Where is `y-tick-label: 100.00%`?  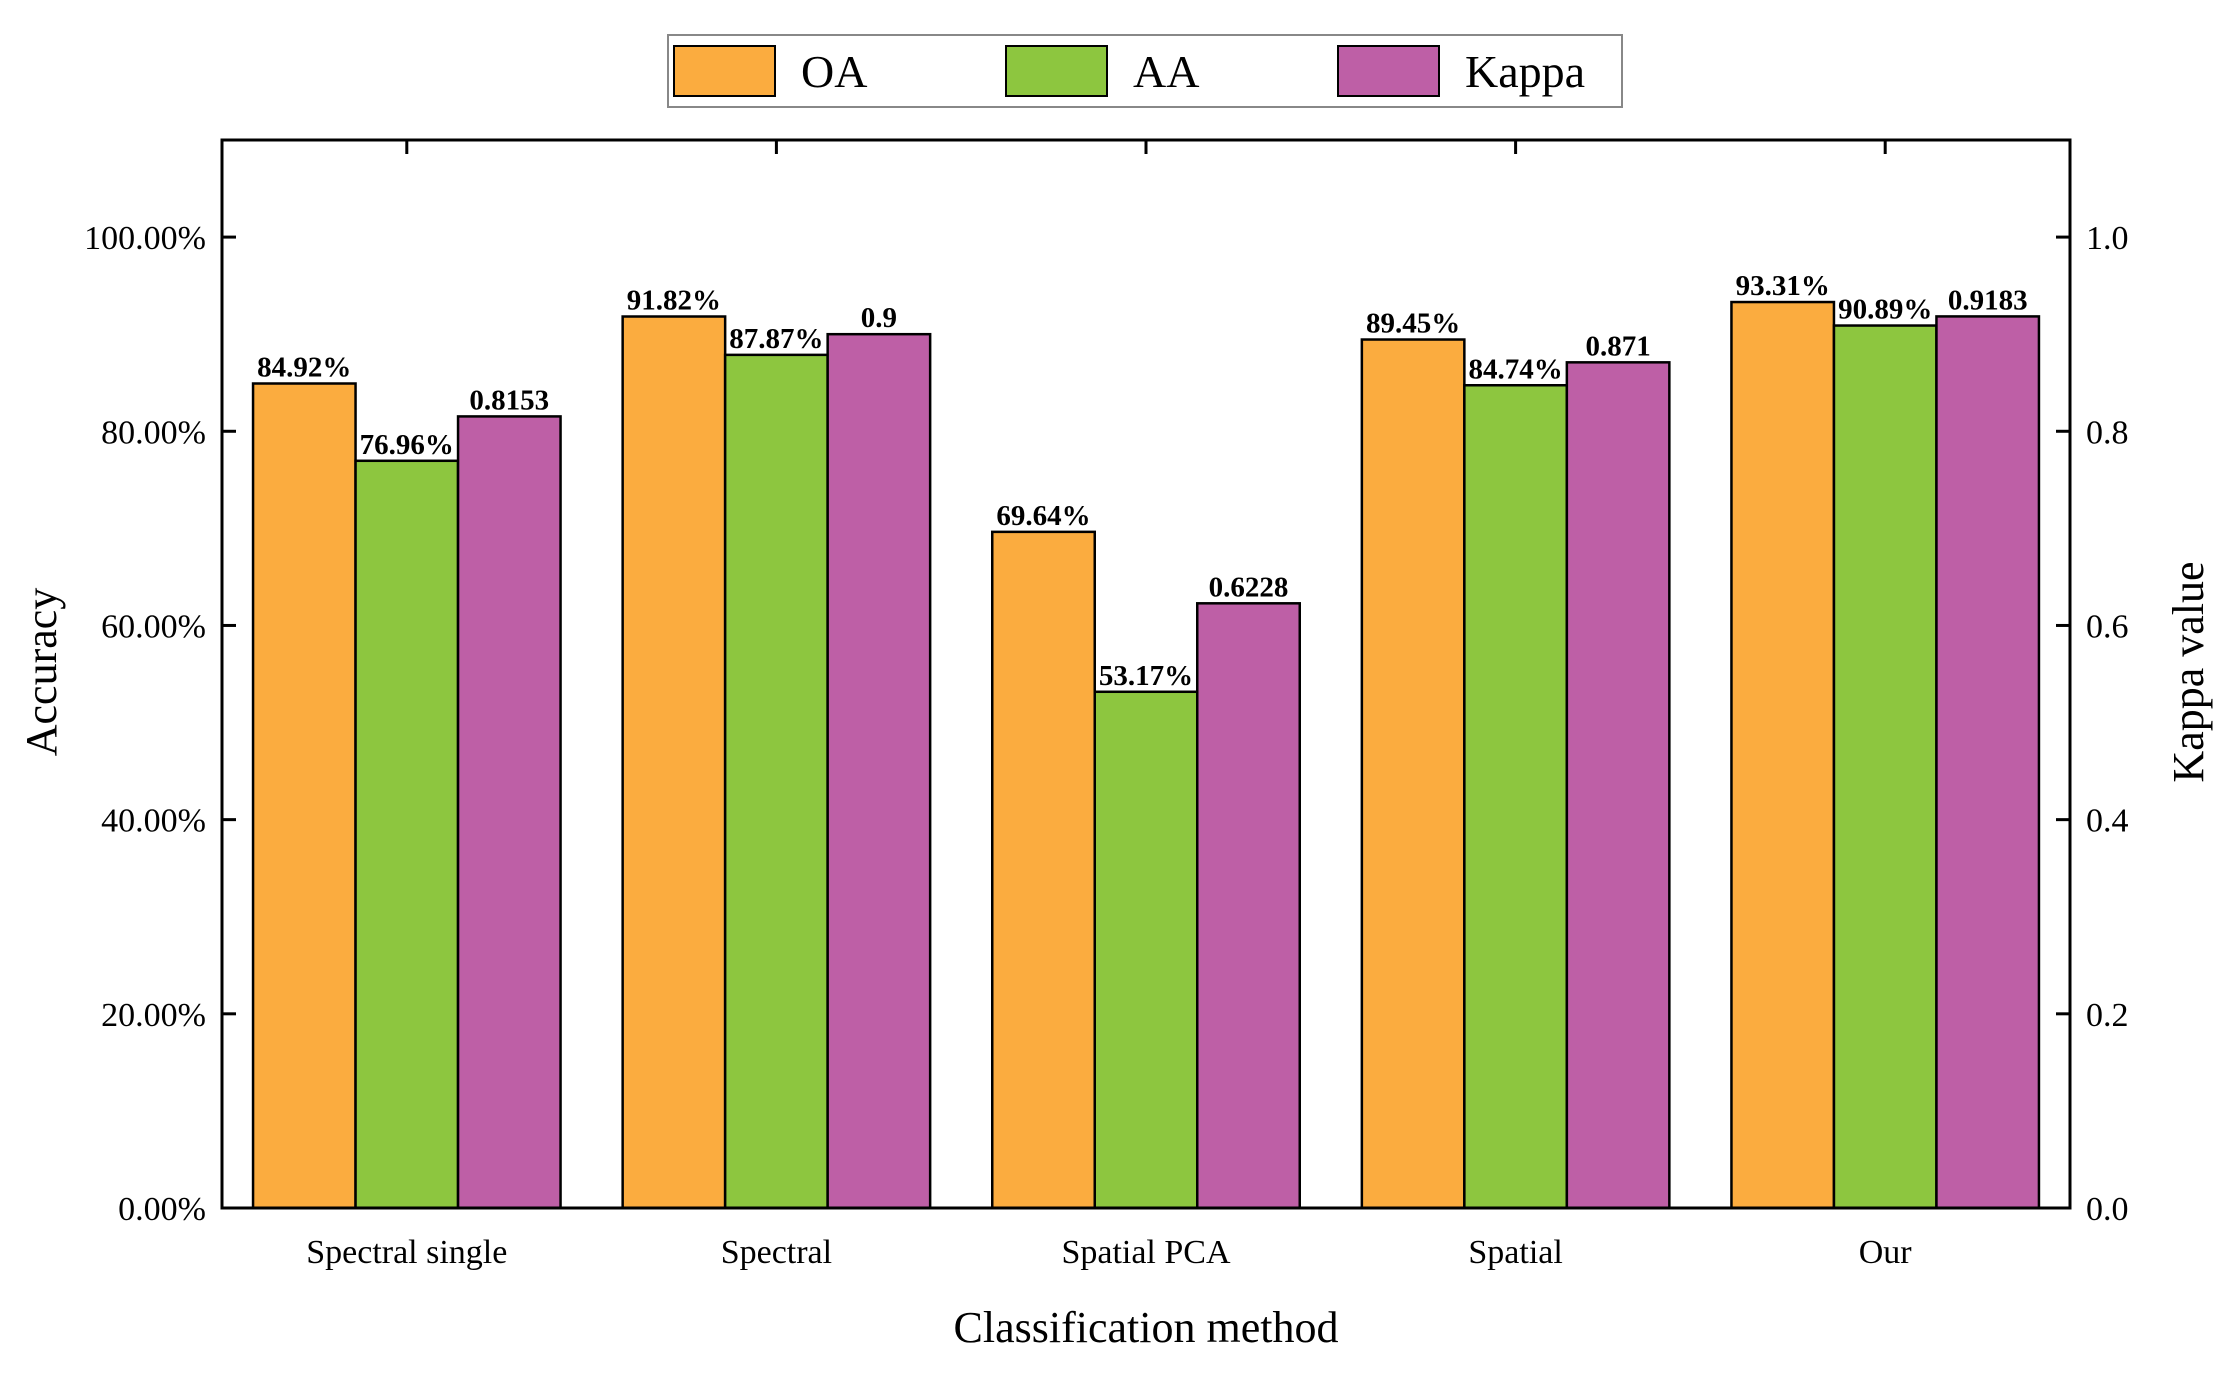
y-tick-label: 100.00% is located at coordinates (145, 238).